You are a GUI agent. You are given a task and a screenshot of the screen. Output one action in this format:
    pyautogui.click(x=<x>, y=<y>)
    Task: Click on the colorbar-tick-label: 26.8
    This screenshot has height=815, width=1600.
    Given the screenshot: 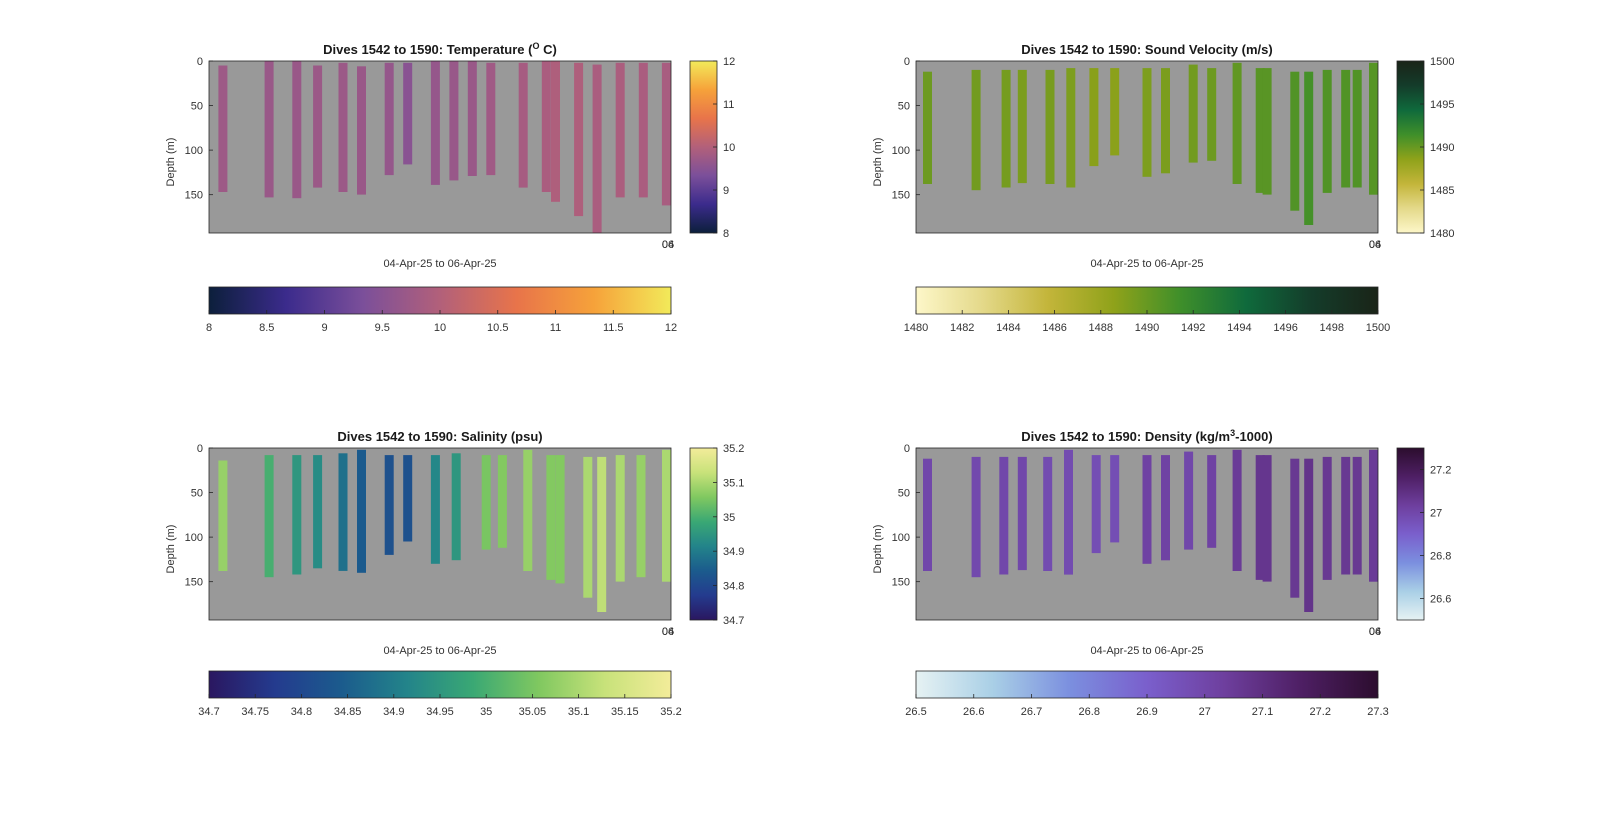 What is the action you would take?
    pyautogui.click(x=1440, y=557)
    